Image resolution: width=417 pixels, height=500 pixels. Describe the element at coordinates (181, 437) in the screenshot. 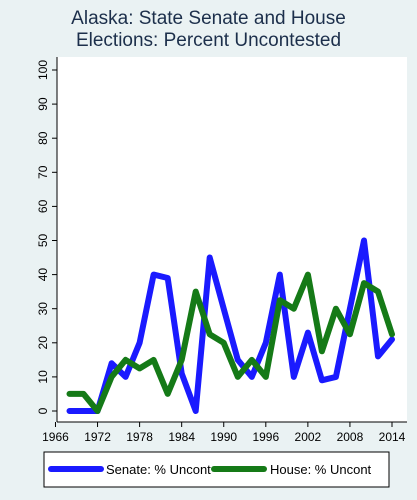

I see `x-tick-label: 1984` at that location.